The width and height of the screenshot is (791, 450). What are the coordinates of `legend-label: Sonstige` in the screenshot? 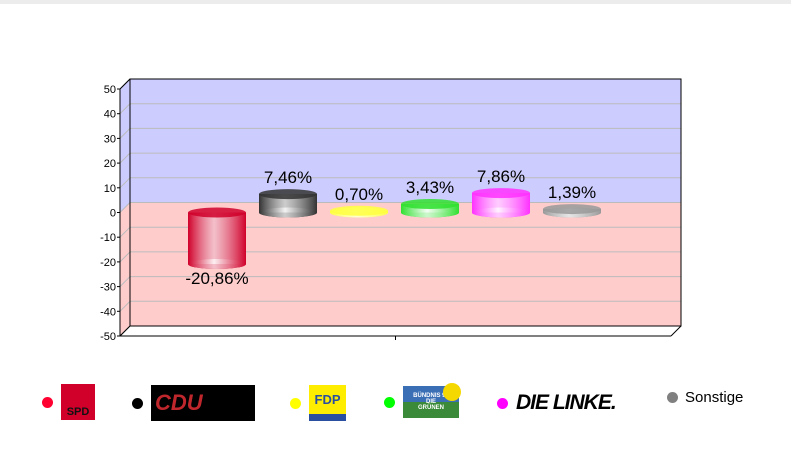 It's located at (714, 397).